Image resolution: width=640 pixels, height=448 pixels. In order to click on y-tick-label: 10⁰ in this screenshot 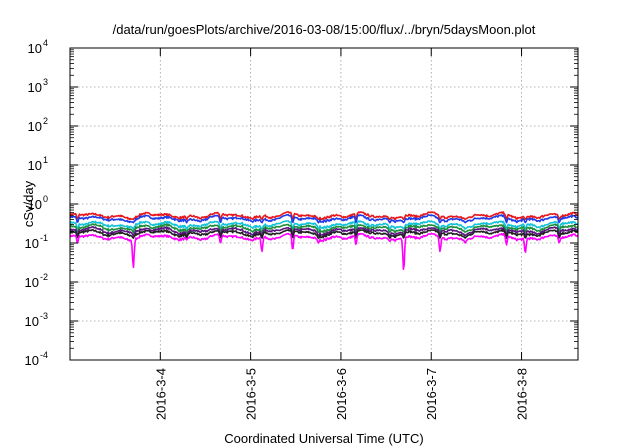, I will do `click(38, 203)`.